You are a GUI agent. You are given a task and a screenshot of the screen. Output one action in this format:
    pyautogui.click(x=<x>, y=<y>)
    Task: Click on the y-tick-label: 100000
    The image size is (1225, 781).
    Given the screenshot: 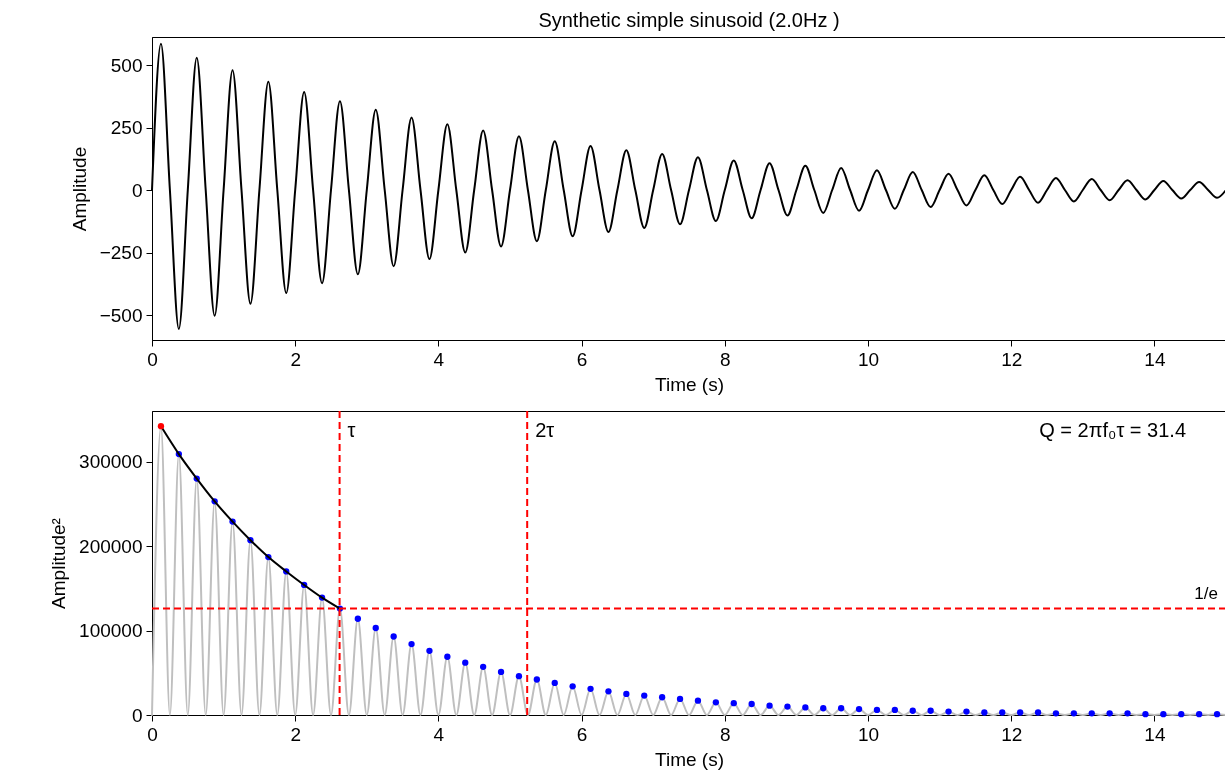 What is the action you would take?
    pyautogui.click(x=111, y=631)
    